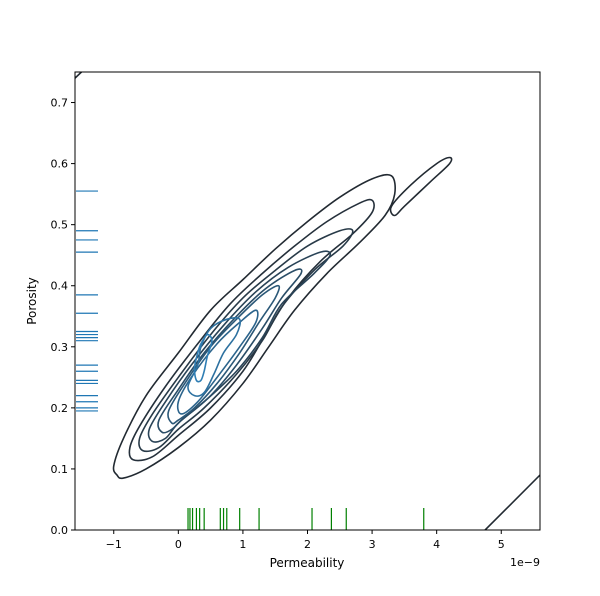 This screenshot has width=600, height=596. I want to click on x-tick-label: 3, so click(372, 544).